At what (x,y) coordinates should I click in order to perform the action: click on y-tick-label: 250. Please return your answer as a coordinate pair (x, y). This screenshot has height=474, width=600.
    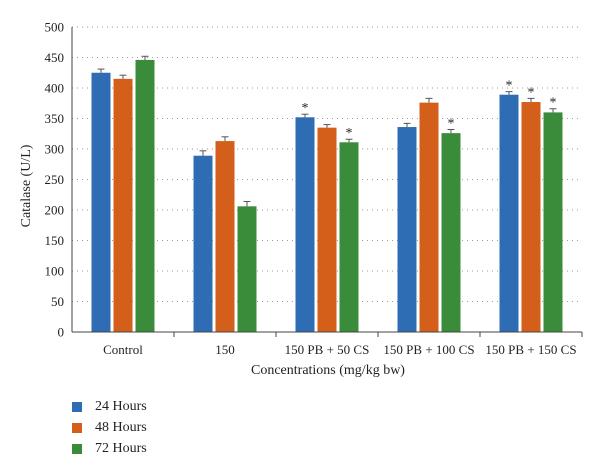
    Looking at the image, I should click on (55, 179).